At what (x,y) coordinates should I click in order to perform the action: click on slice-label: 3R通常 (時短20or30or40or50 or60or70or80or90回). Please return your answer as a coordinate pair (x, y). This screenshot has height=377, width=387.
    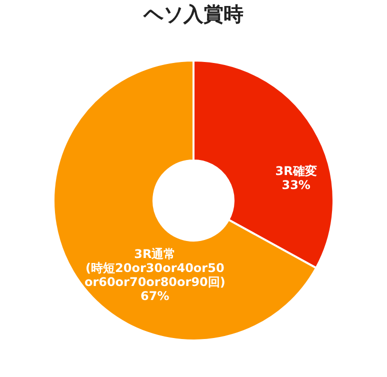
    Looking at the image, I should click on (155, 268).